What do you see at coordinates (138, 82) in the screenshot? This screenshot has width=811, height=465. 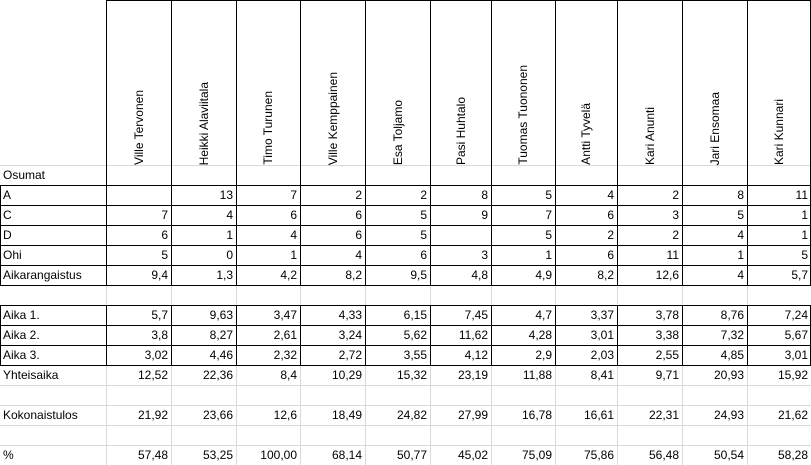 I see `column-header-player: Ville Tervonen` at bounding box center [138, 82].